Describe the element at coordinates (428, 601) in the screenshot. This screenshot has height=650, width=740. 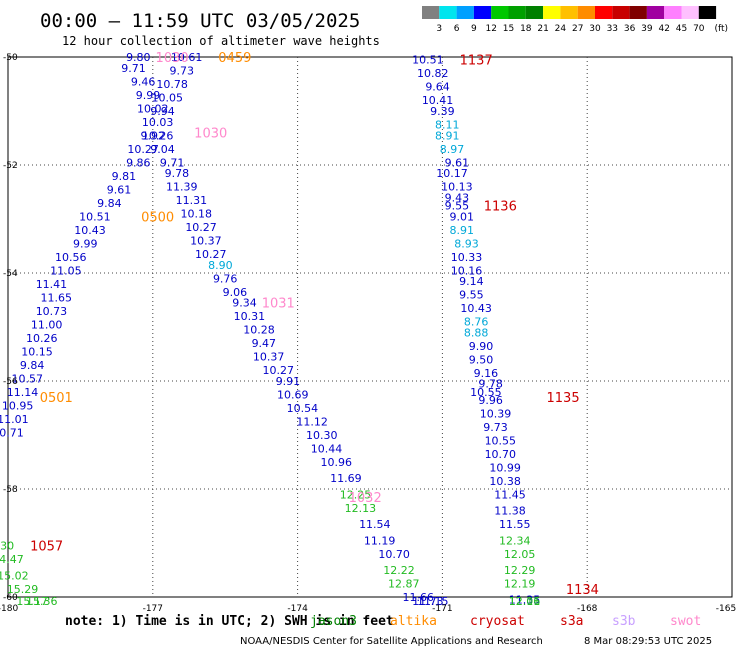
I see `wave-height-value: 11.73` at that location.